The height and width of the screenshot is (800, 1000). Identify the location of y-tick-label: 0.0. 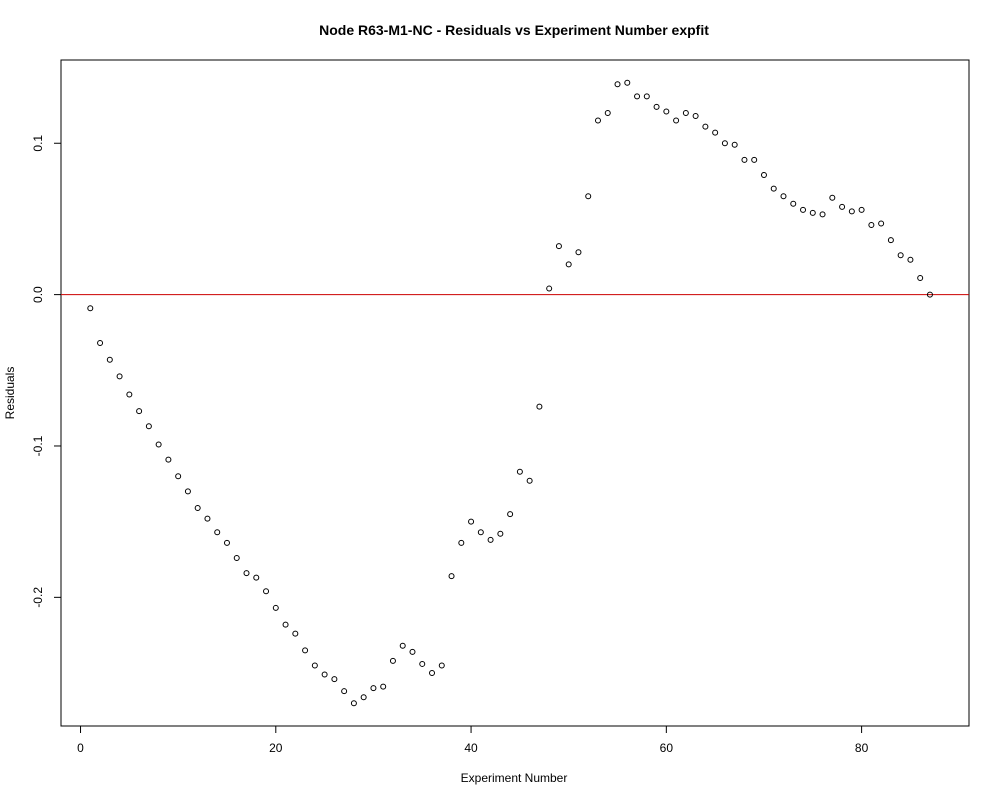
(38, 294).